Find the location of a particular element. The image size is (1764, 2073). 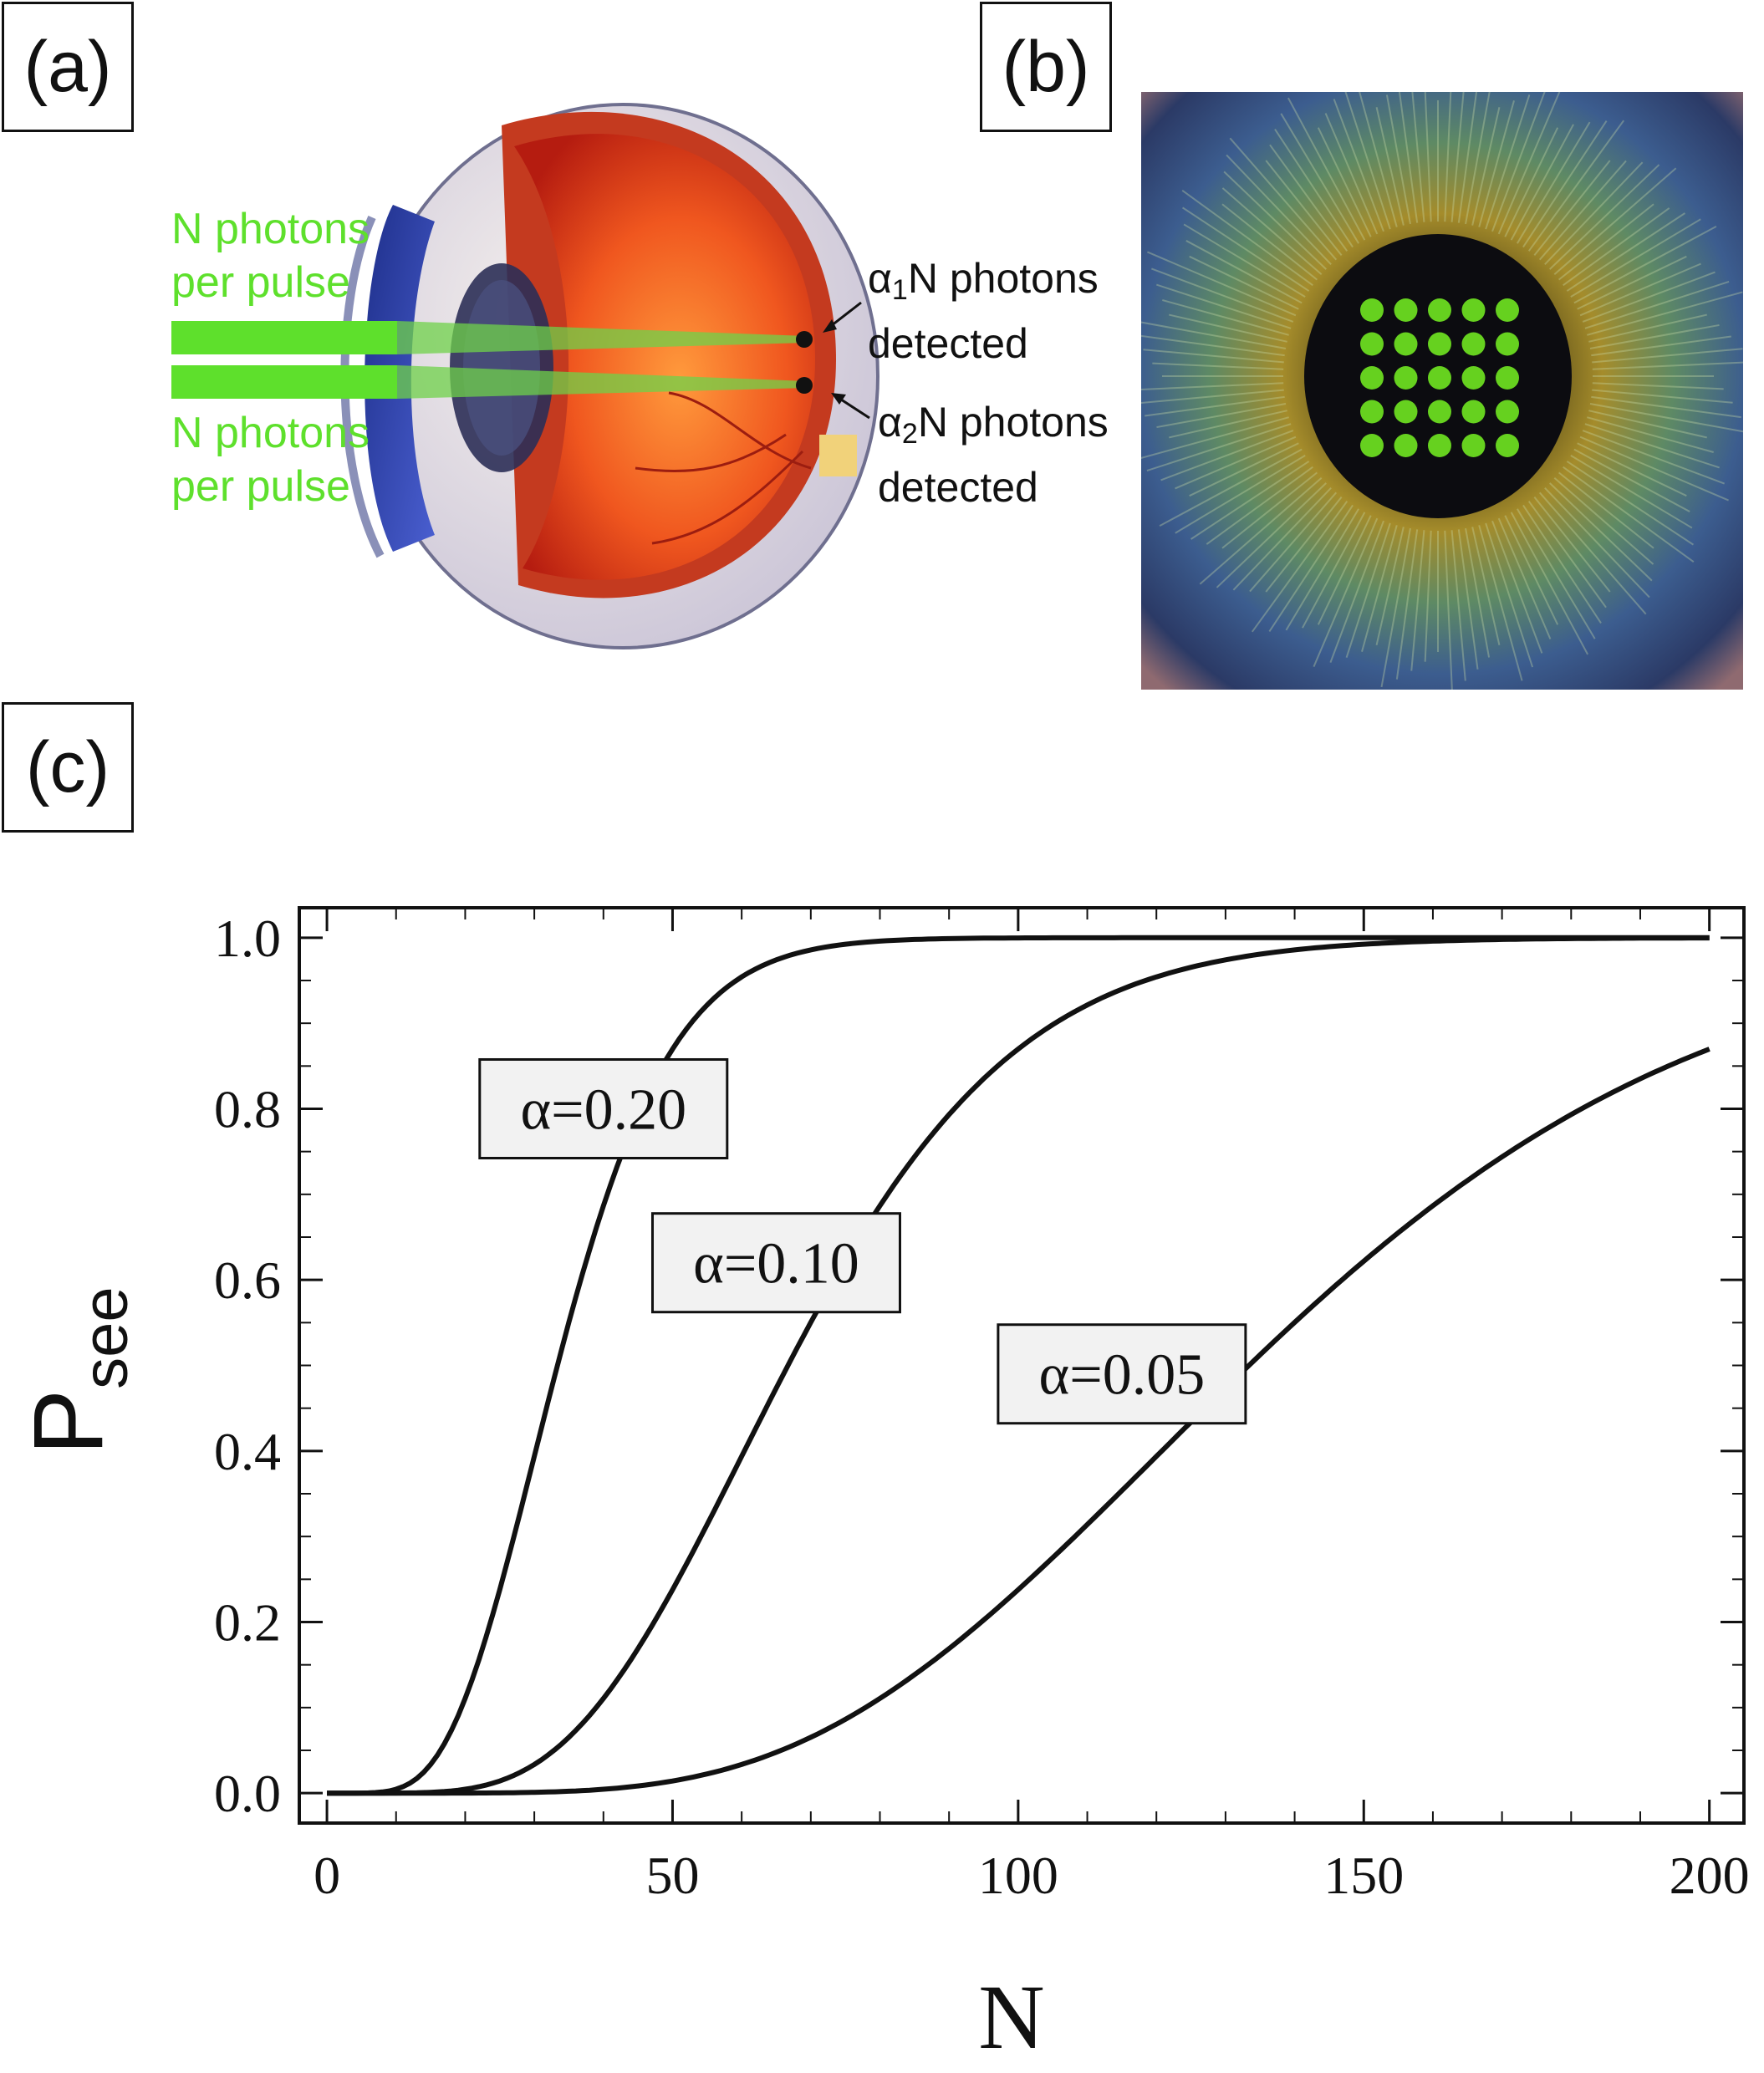

y-tick-label: 0.4 is located at coordinates (247, 1452).